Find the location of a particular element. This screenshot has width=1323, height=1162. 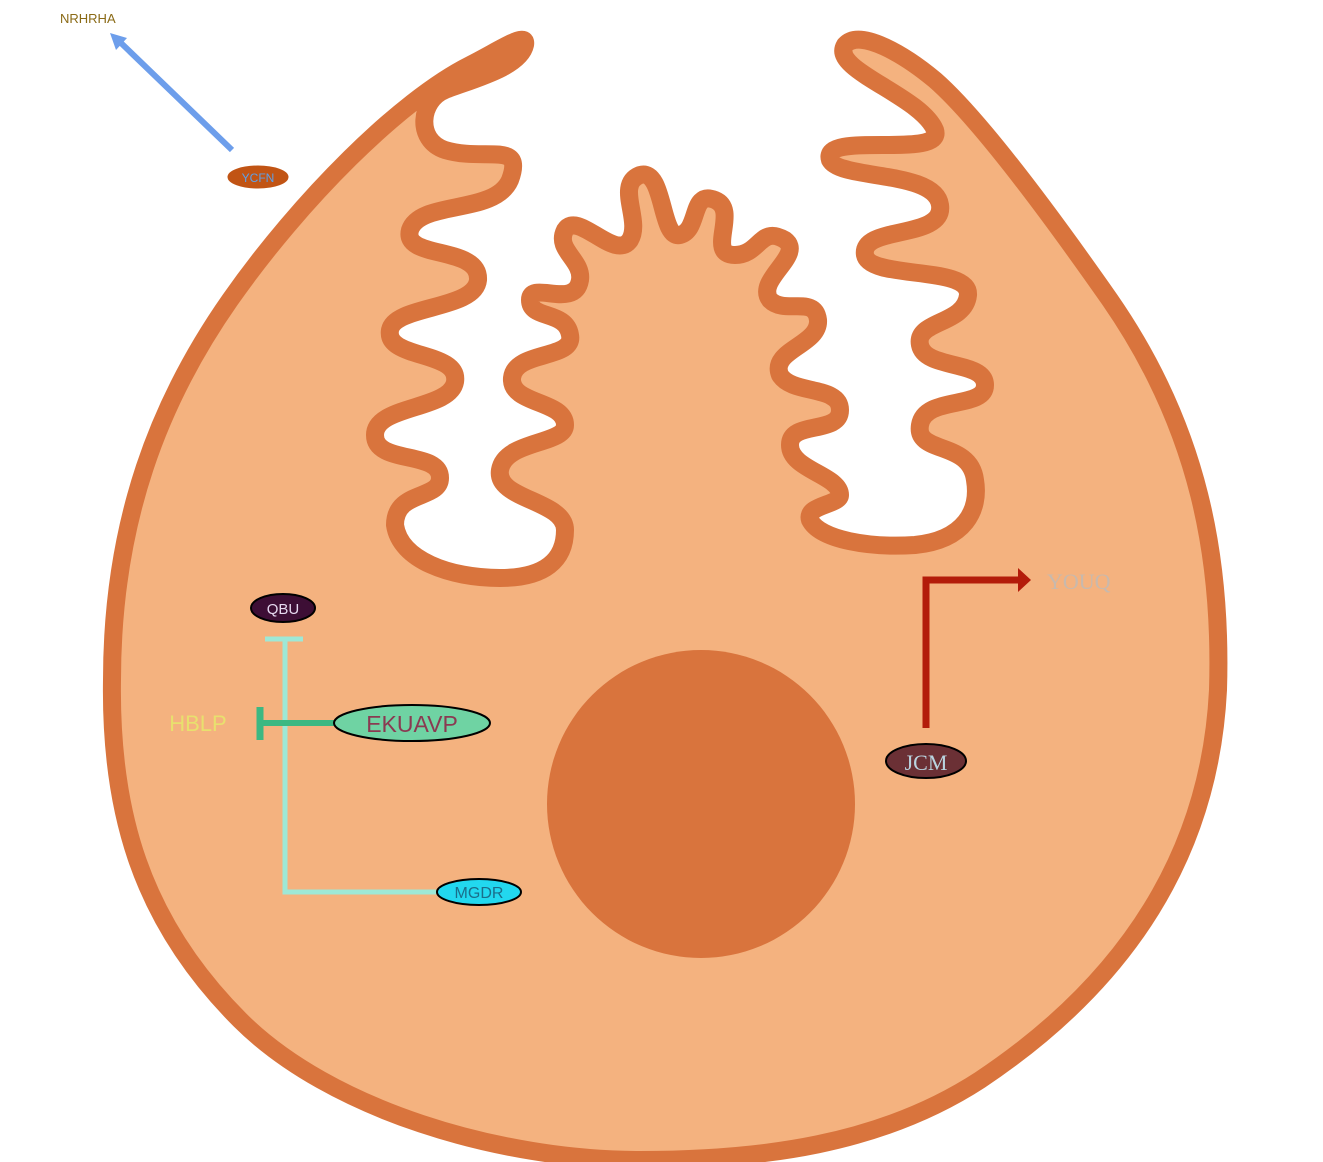

nucleus is located at coordinates (701, 804).